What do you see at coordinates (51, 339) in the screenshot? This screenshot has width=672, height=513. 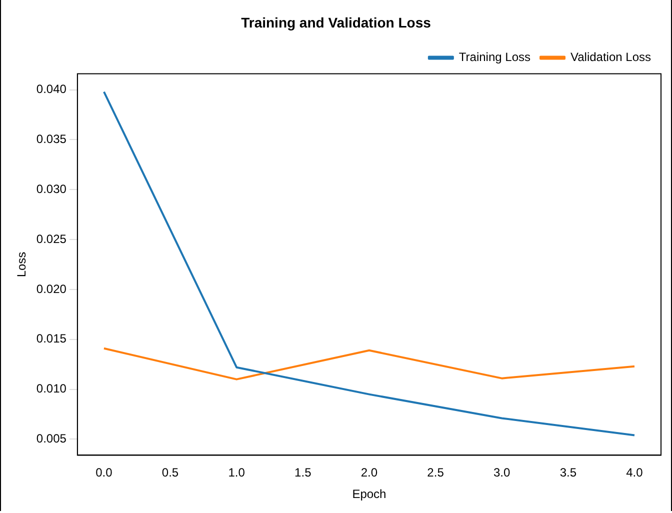 I see `y-tick-label: 0.015` at bounding box center [51, 339].